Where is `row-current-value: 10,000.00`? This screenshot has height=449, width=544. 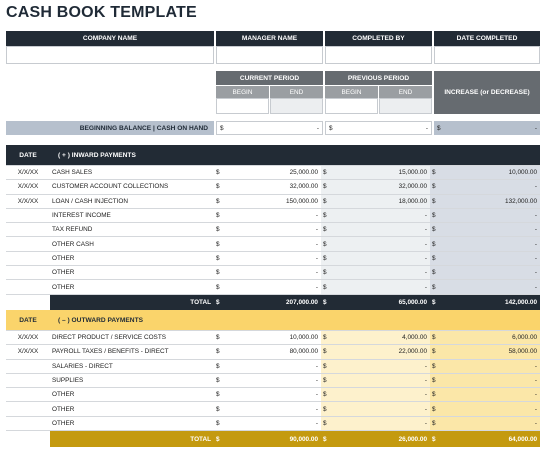 row-current-value: 10,000.00 is located at coordinates (272, 338).